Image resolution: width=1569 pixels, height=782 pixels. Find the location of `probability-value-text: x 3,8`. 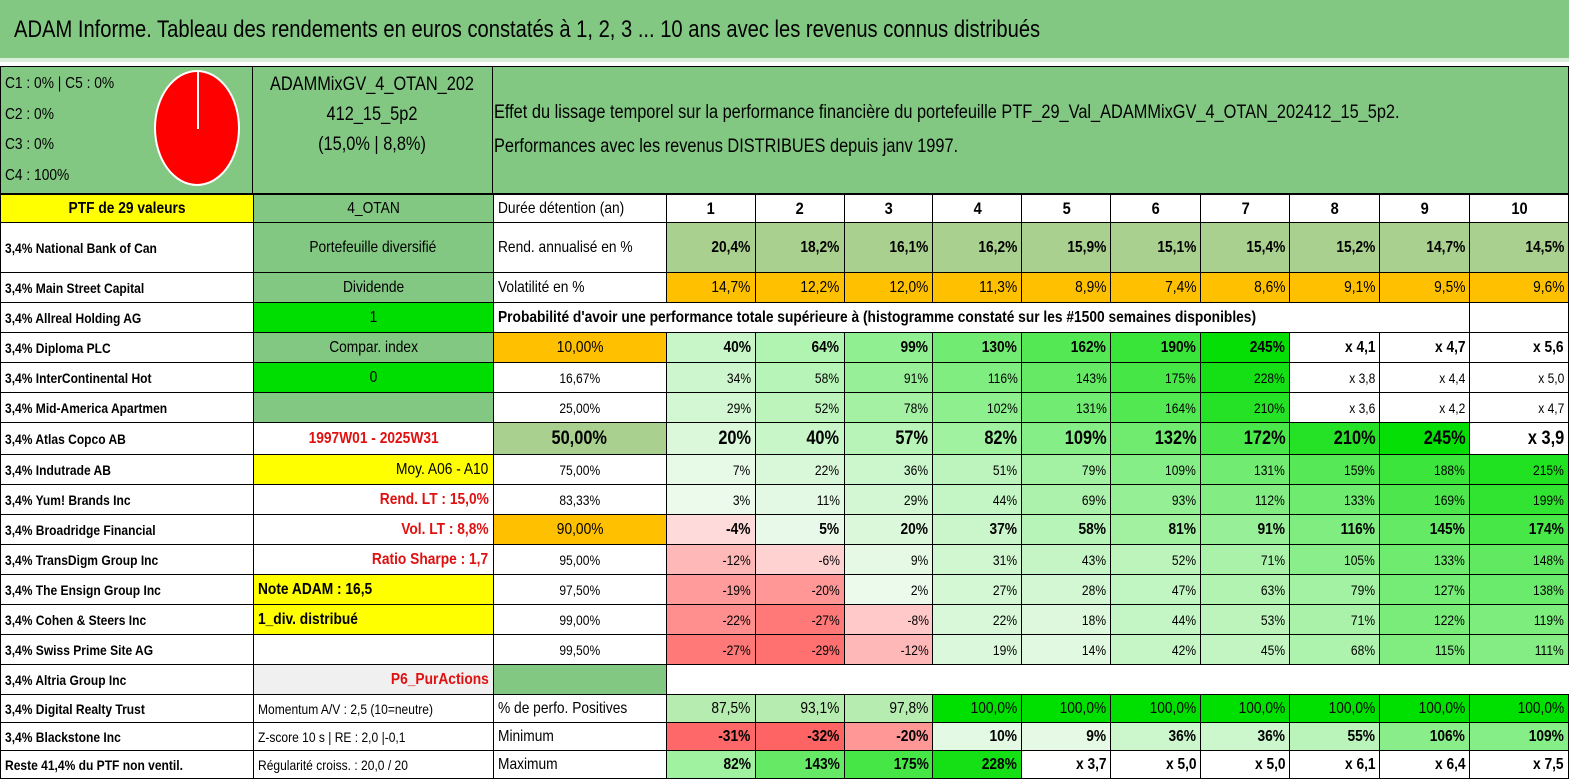

probability-value-text: x 3,8 is located at coordinates (1362, 377).